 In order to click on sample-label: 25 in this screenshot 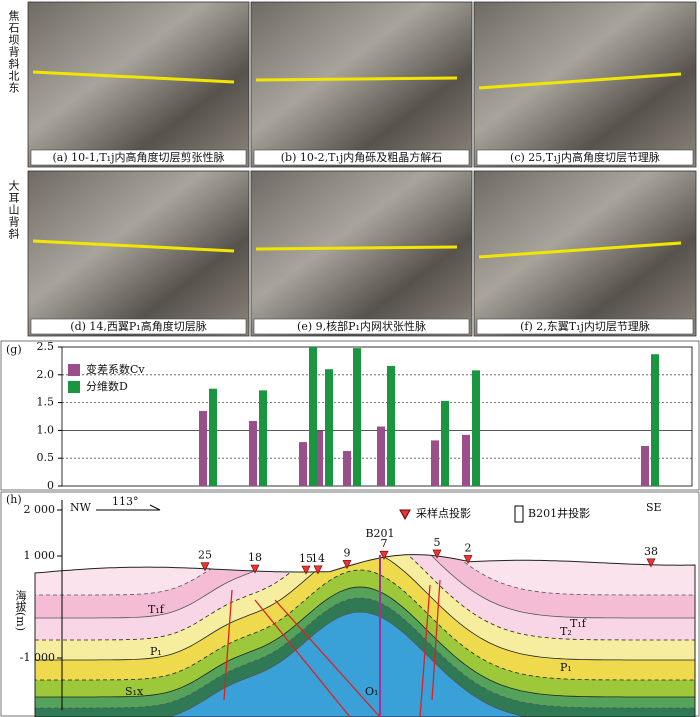, I will do `click(205, 555)`.